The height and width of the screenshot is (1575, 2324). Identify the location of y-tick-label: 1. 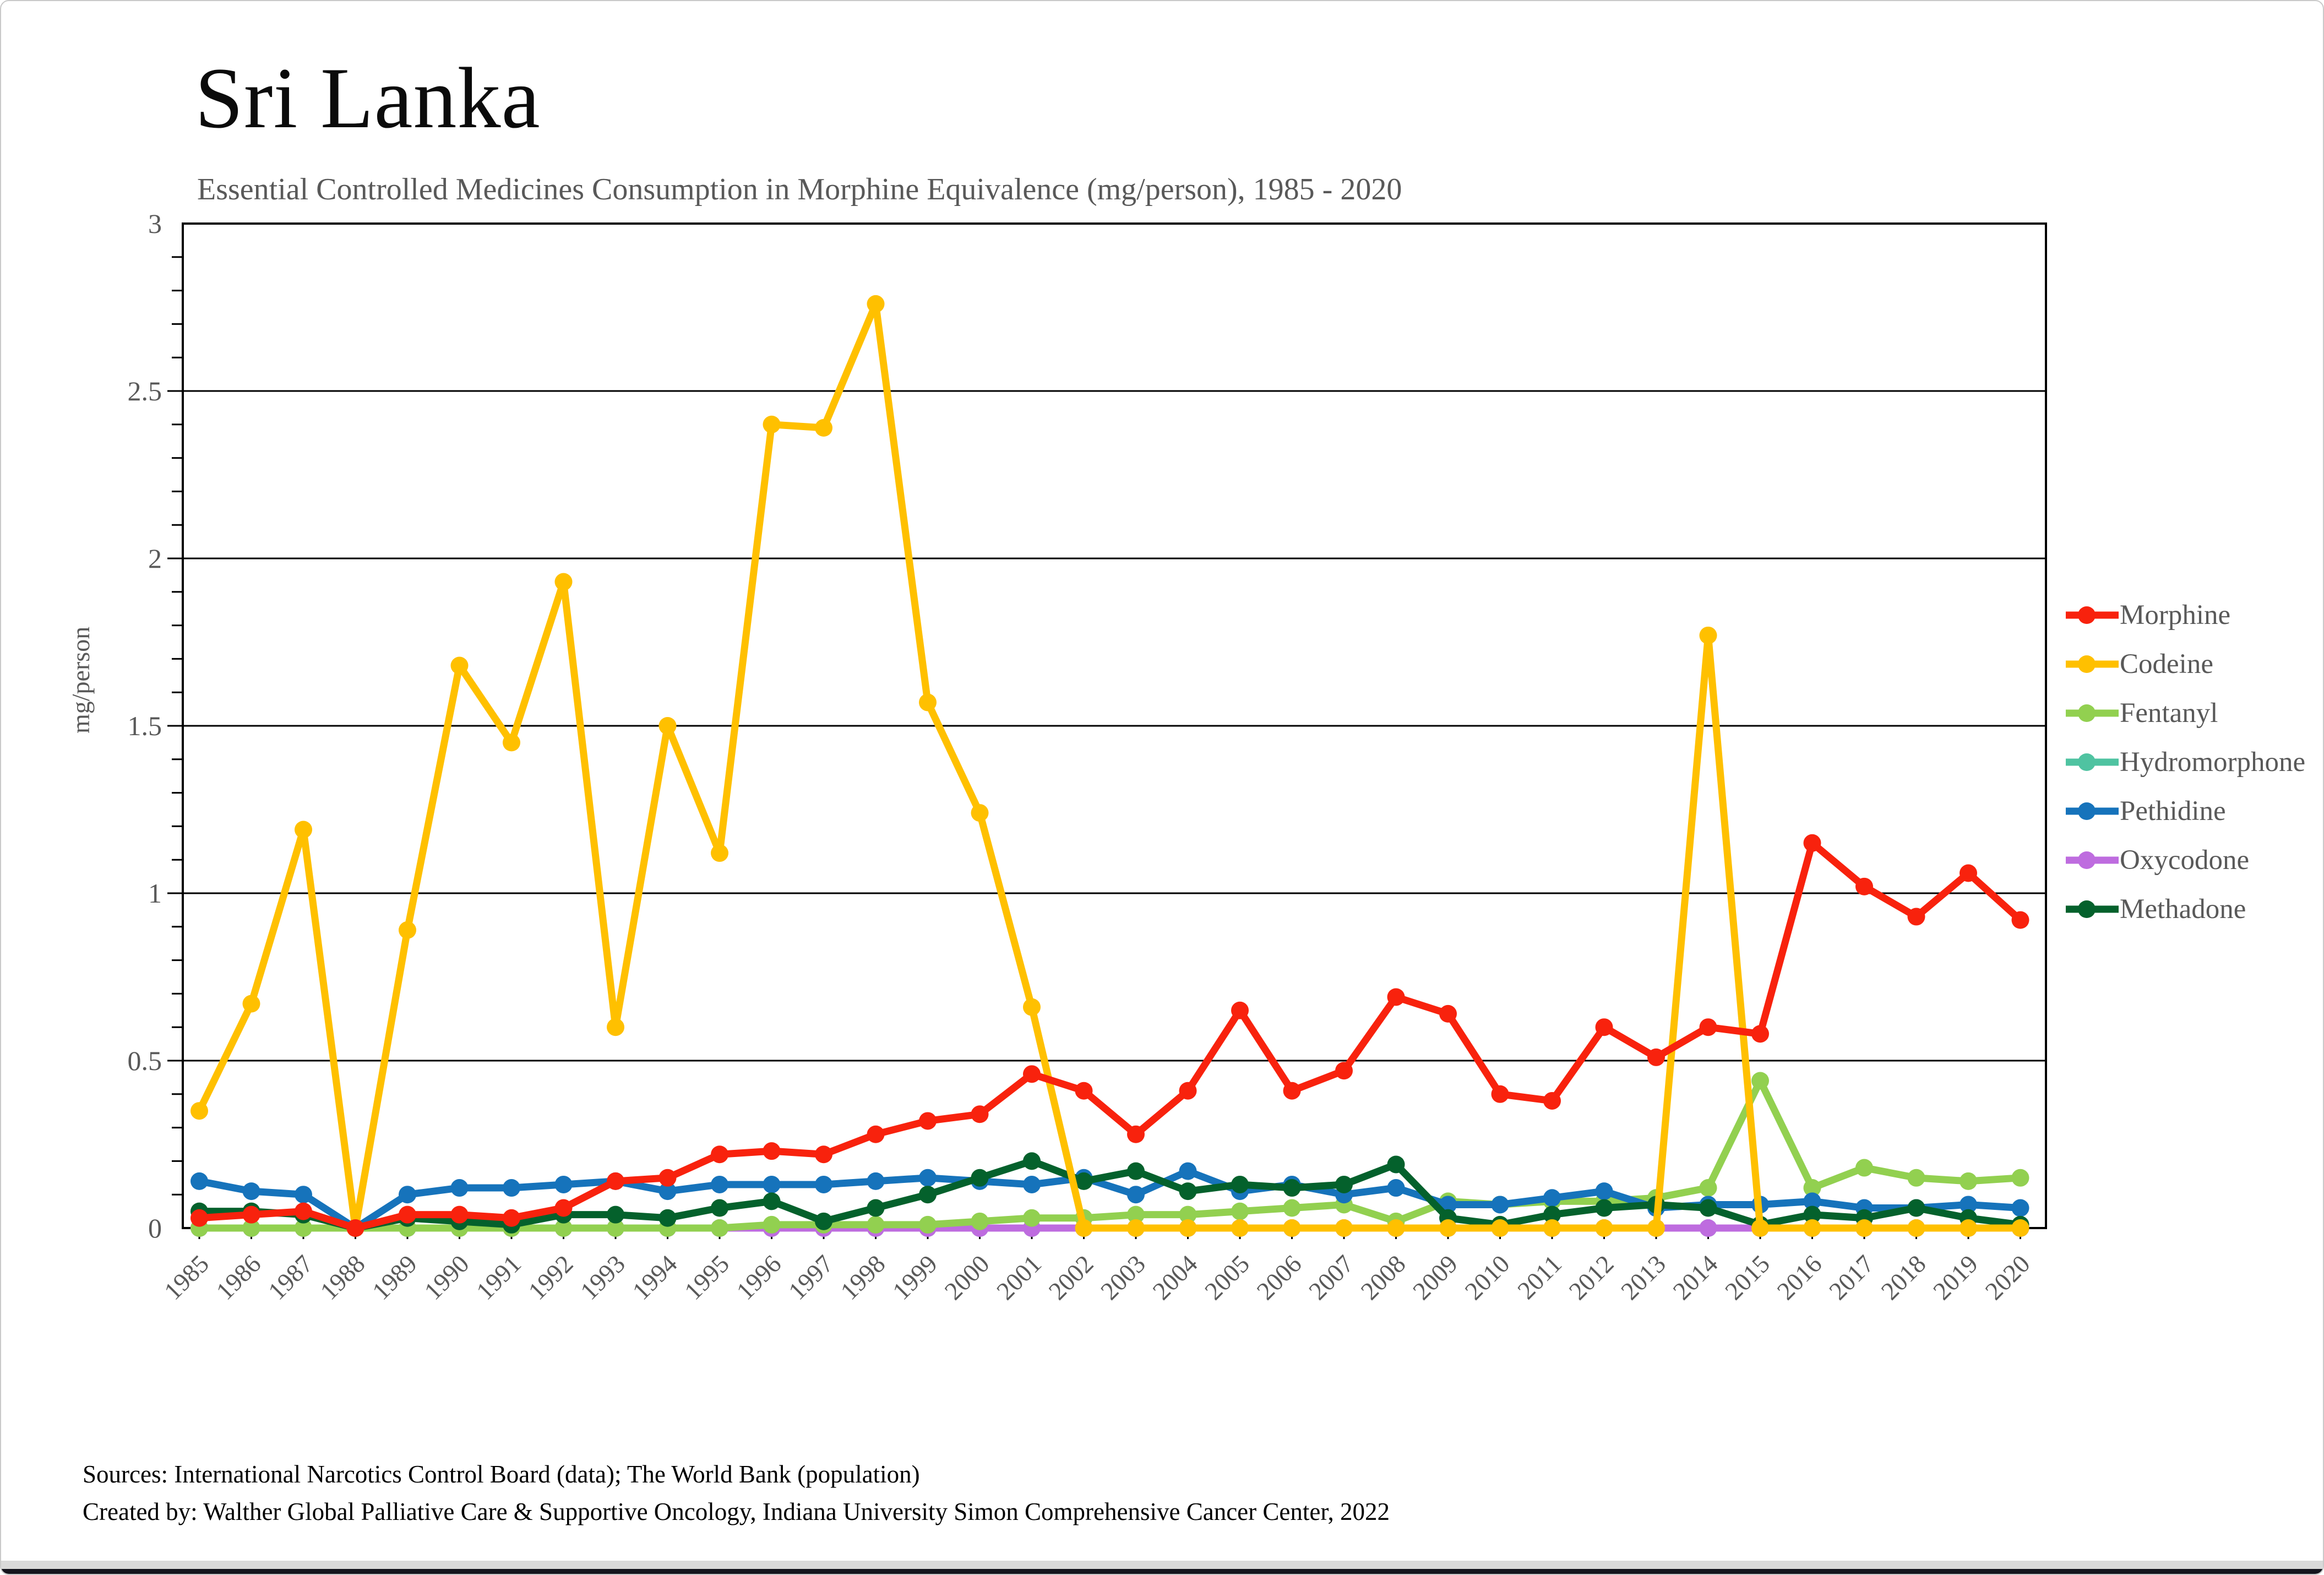
(155, 894).